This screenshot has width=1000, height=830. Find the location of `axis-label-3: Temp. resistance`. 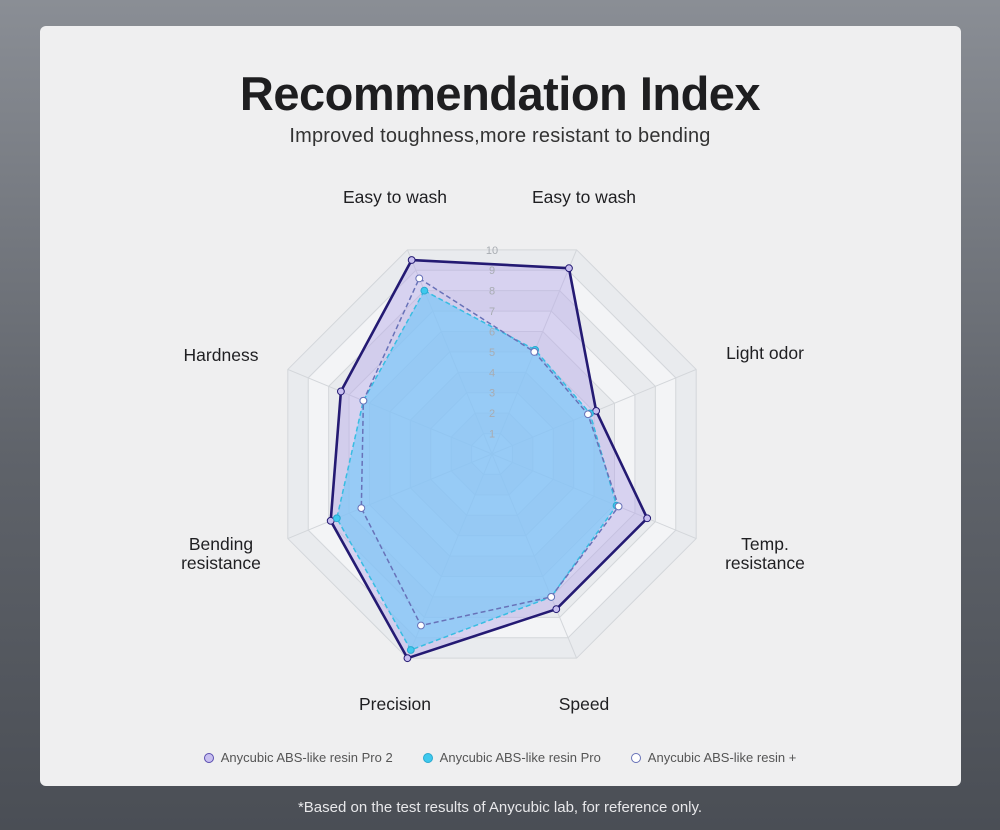

axis-label-3: Temp. resistance is located at coordinates (765, 553).